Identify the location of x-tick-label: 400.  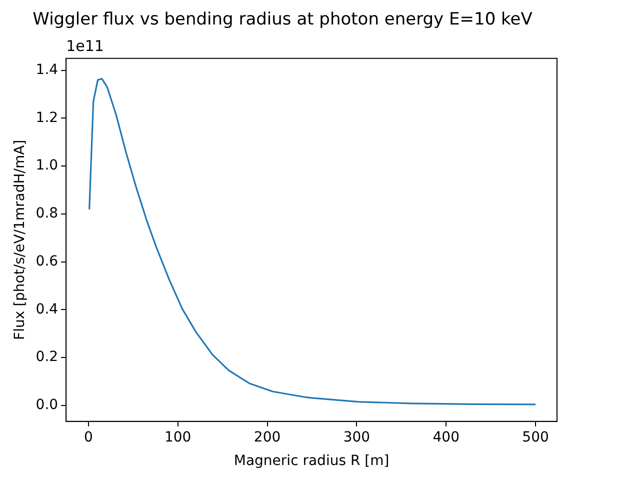
(446, 437).